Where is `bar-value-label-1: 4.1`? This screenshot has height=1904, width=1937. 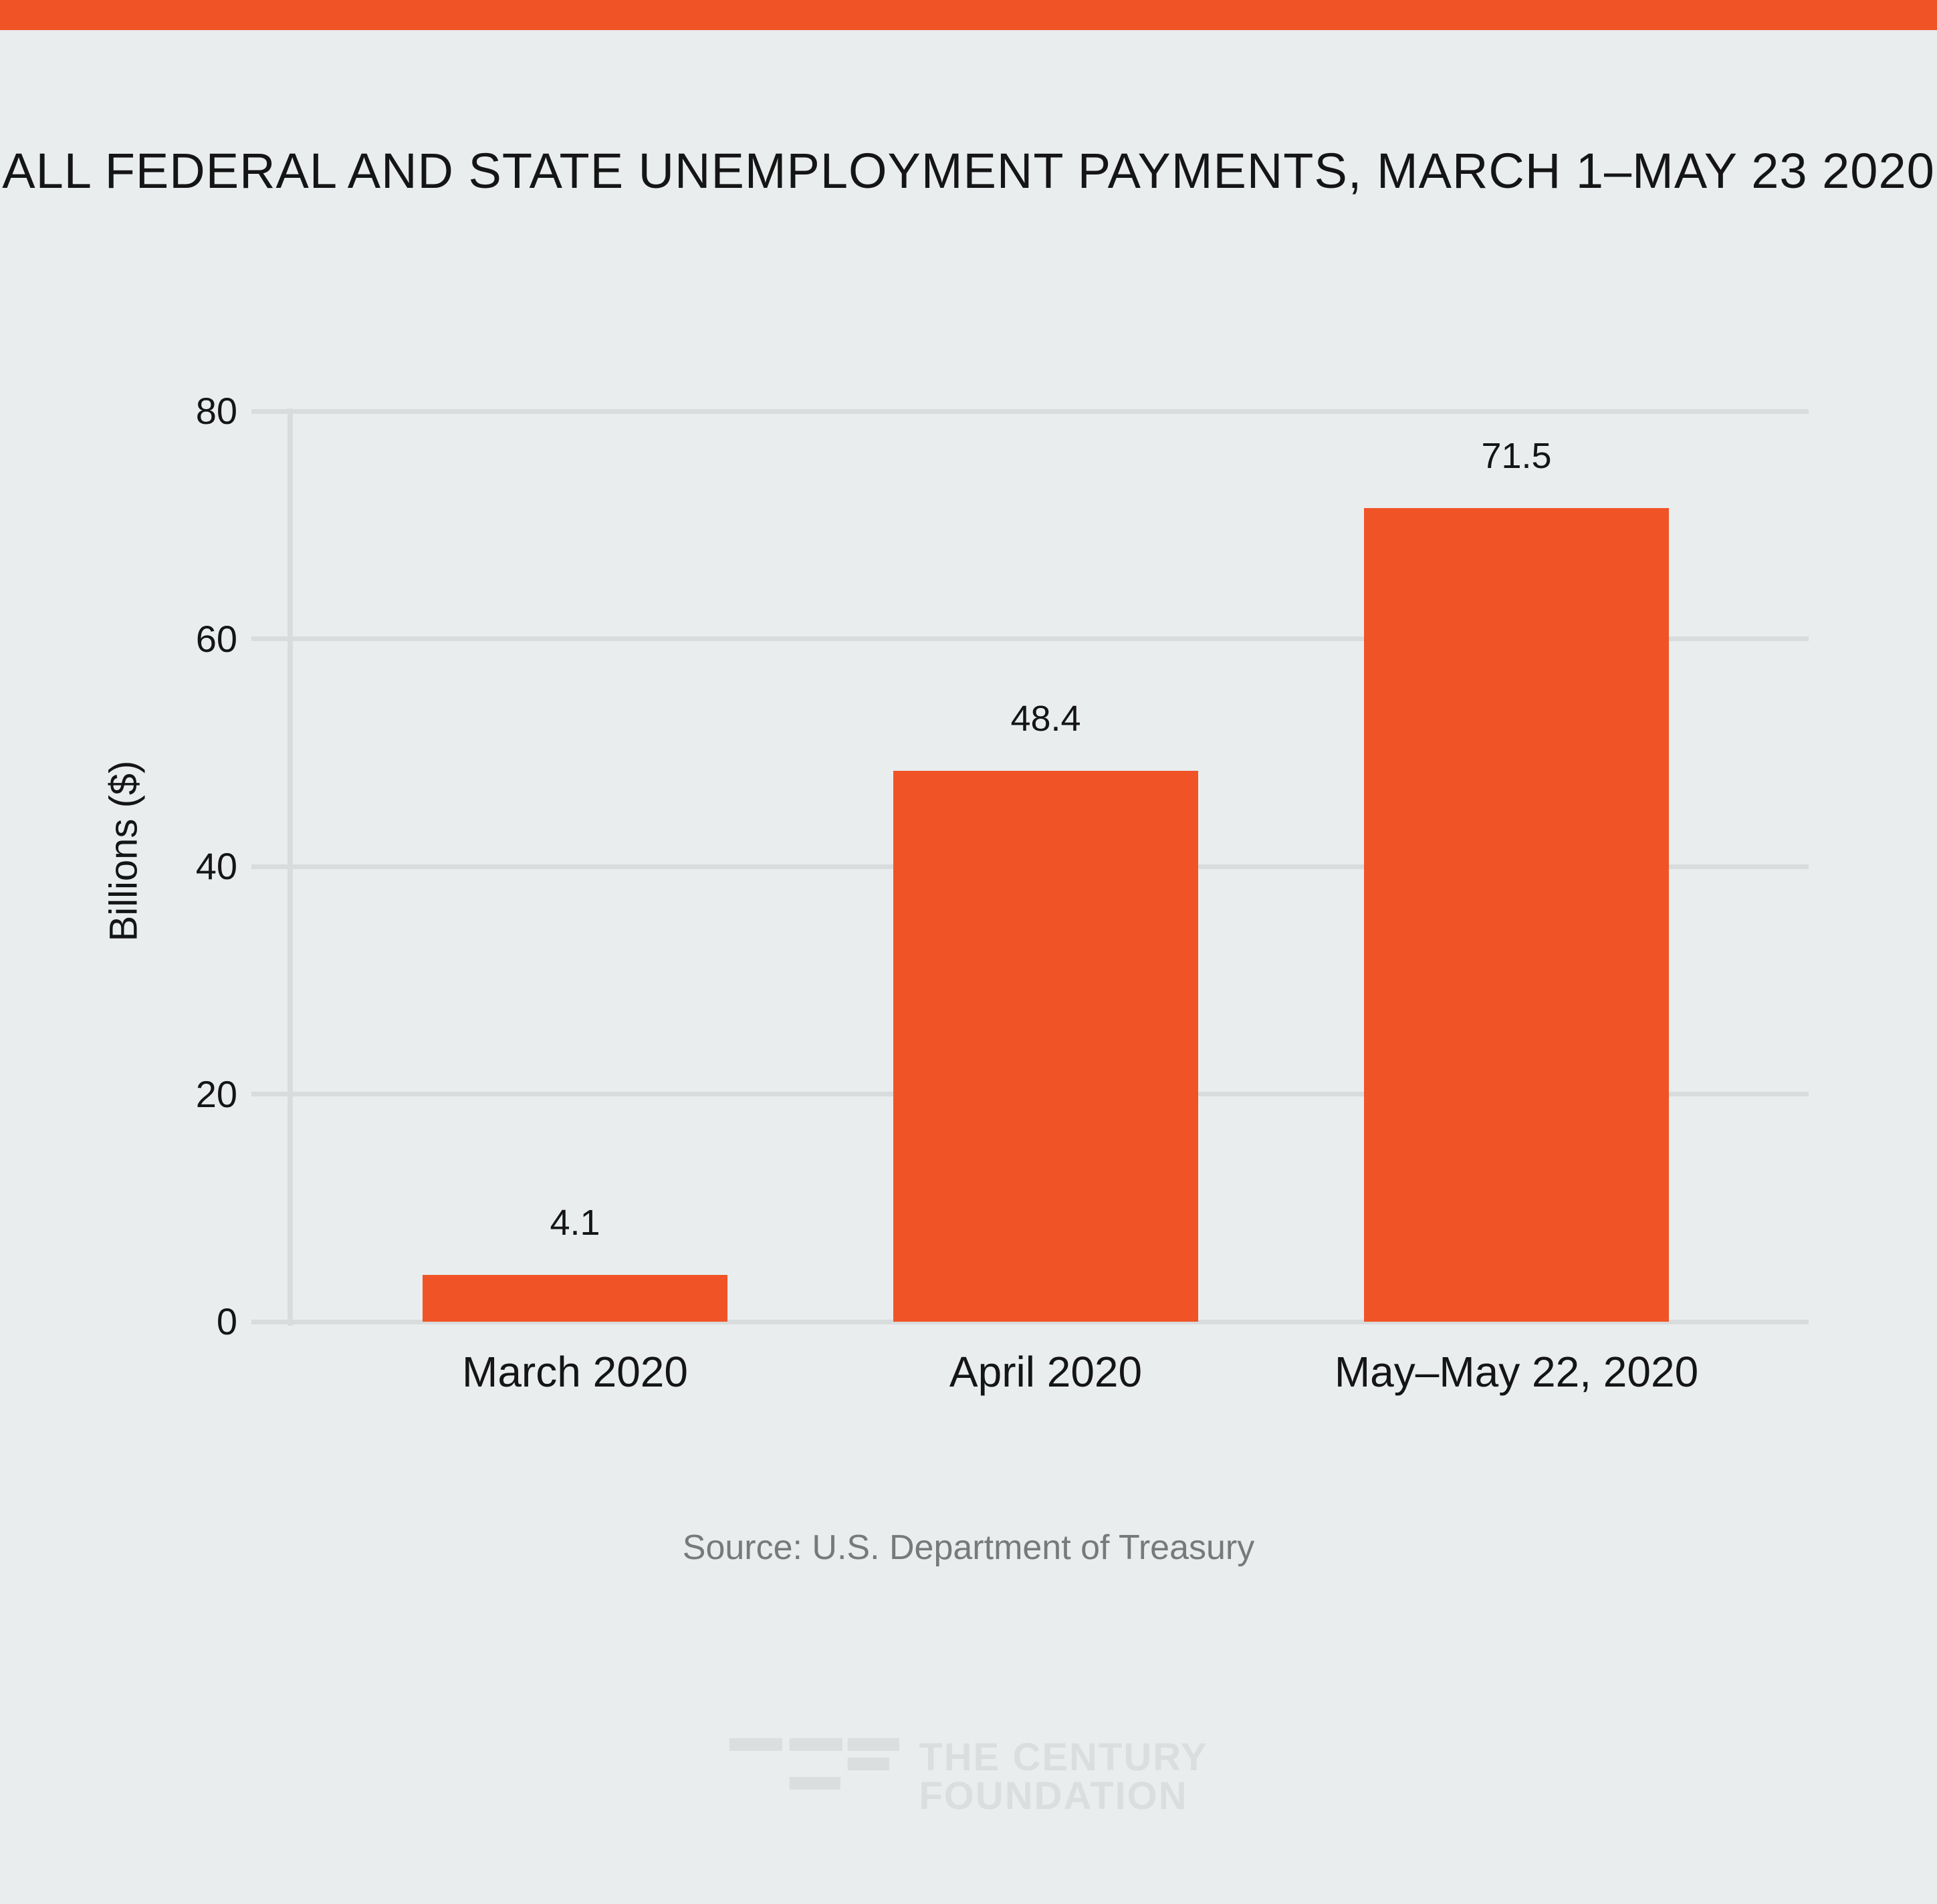 bar-value-label-1: 4.1 is located at coordinates (575, 1223).